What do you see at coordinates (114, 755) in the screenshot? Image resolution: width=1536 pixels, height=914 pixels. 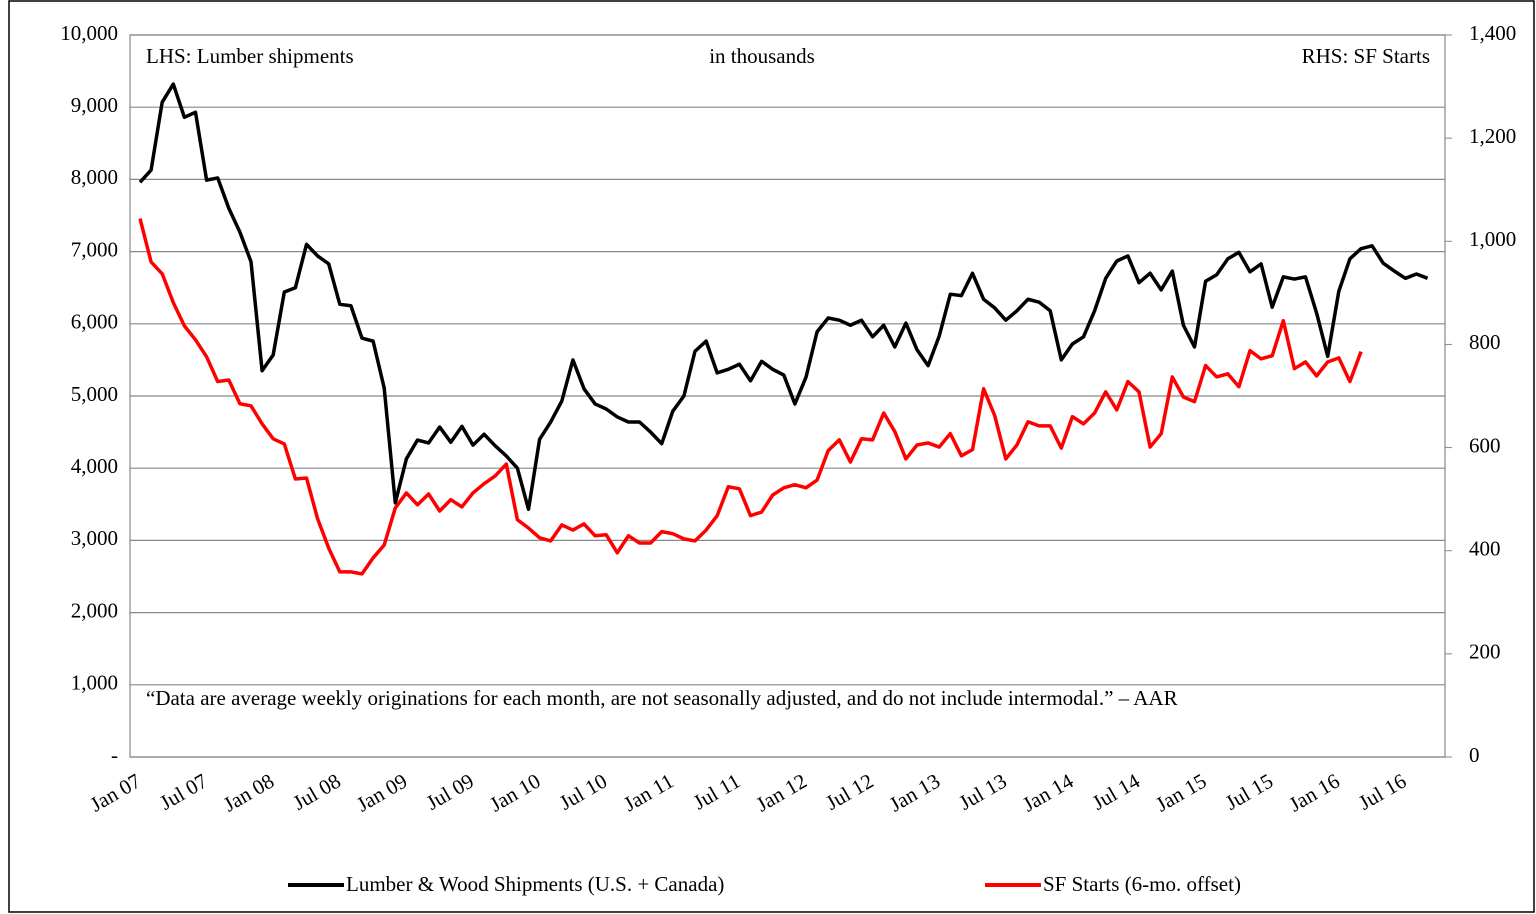 I see `y-tick-label: -` at bounding box center [114, 755].